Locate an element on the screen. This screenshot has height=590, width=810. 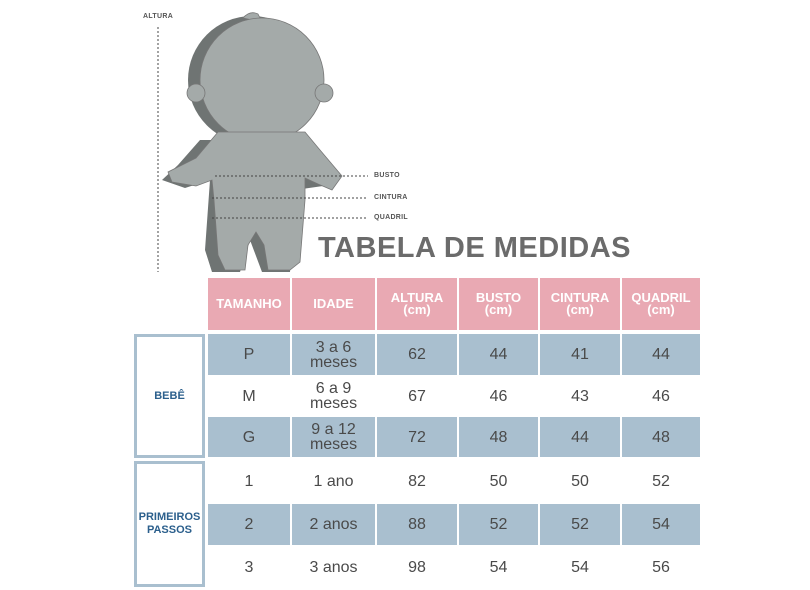
table-cell-age: 6 a 9 meses is located at coordinates (333, 396).